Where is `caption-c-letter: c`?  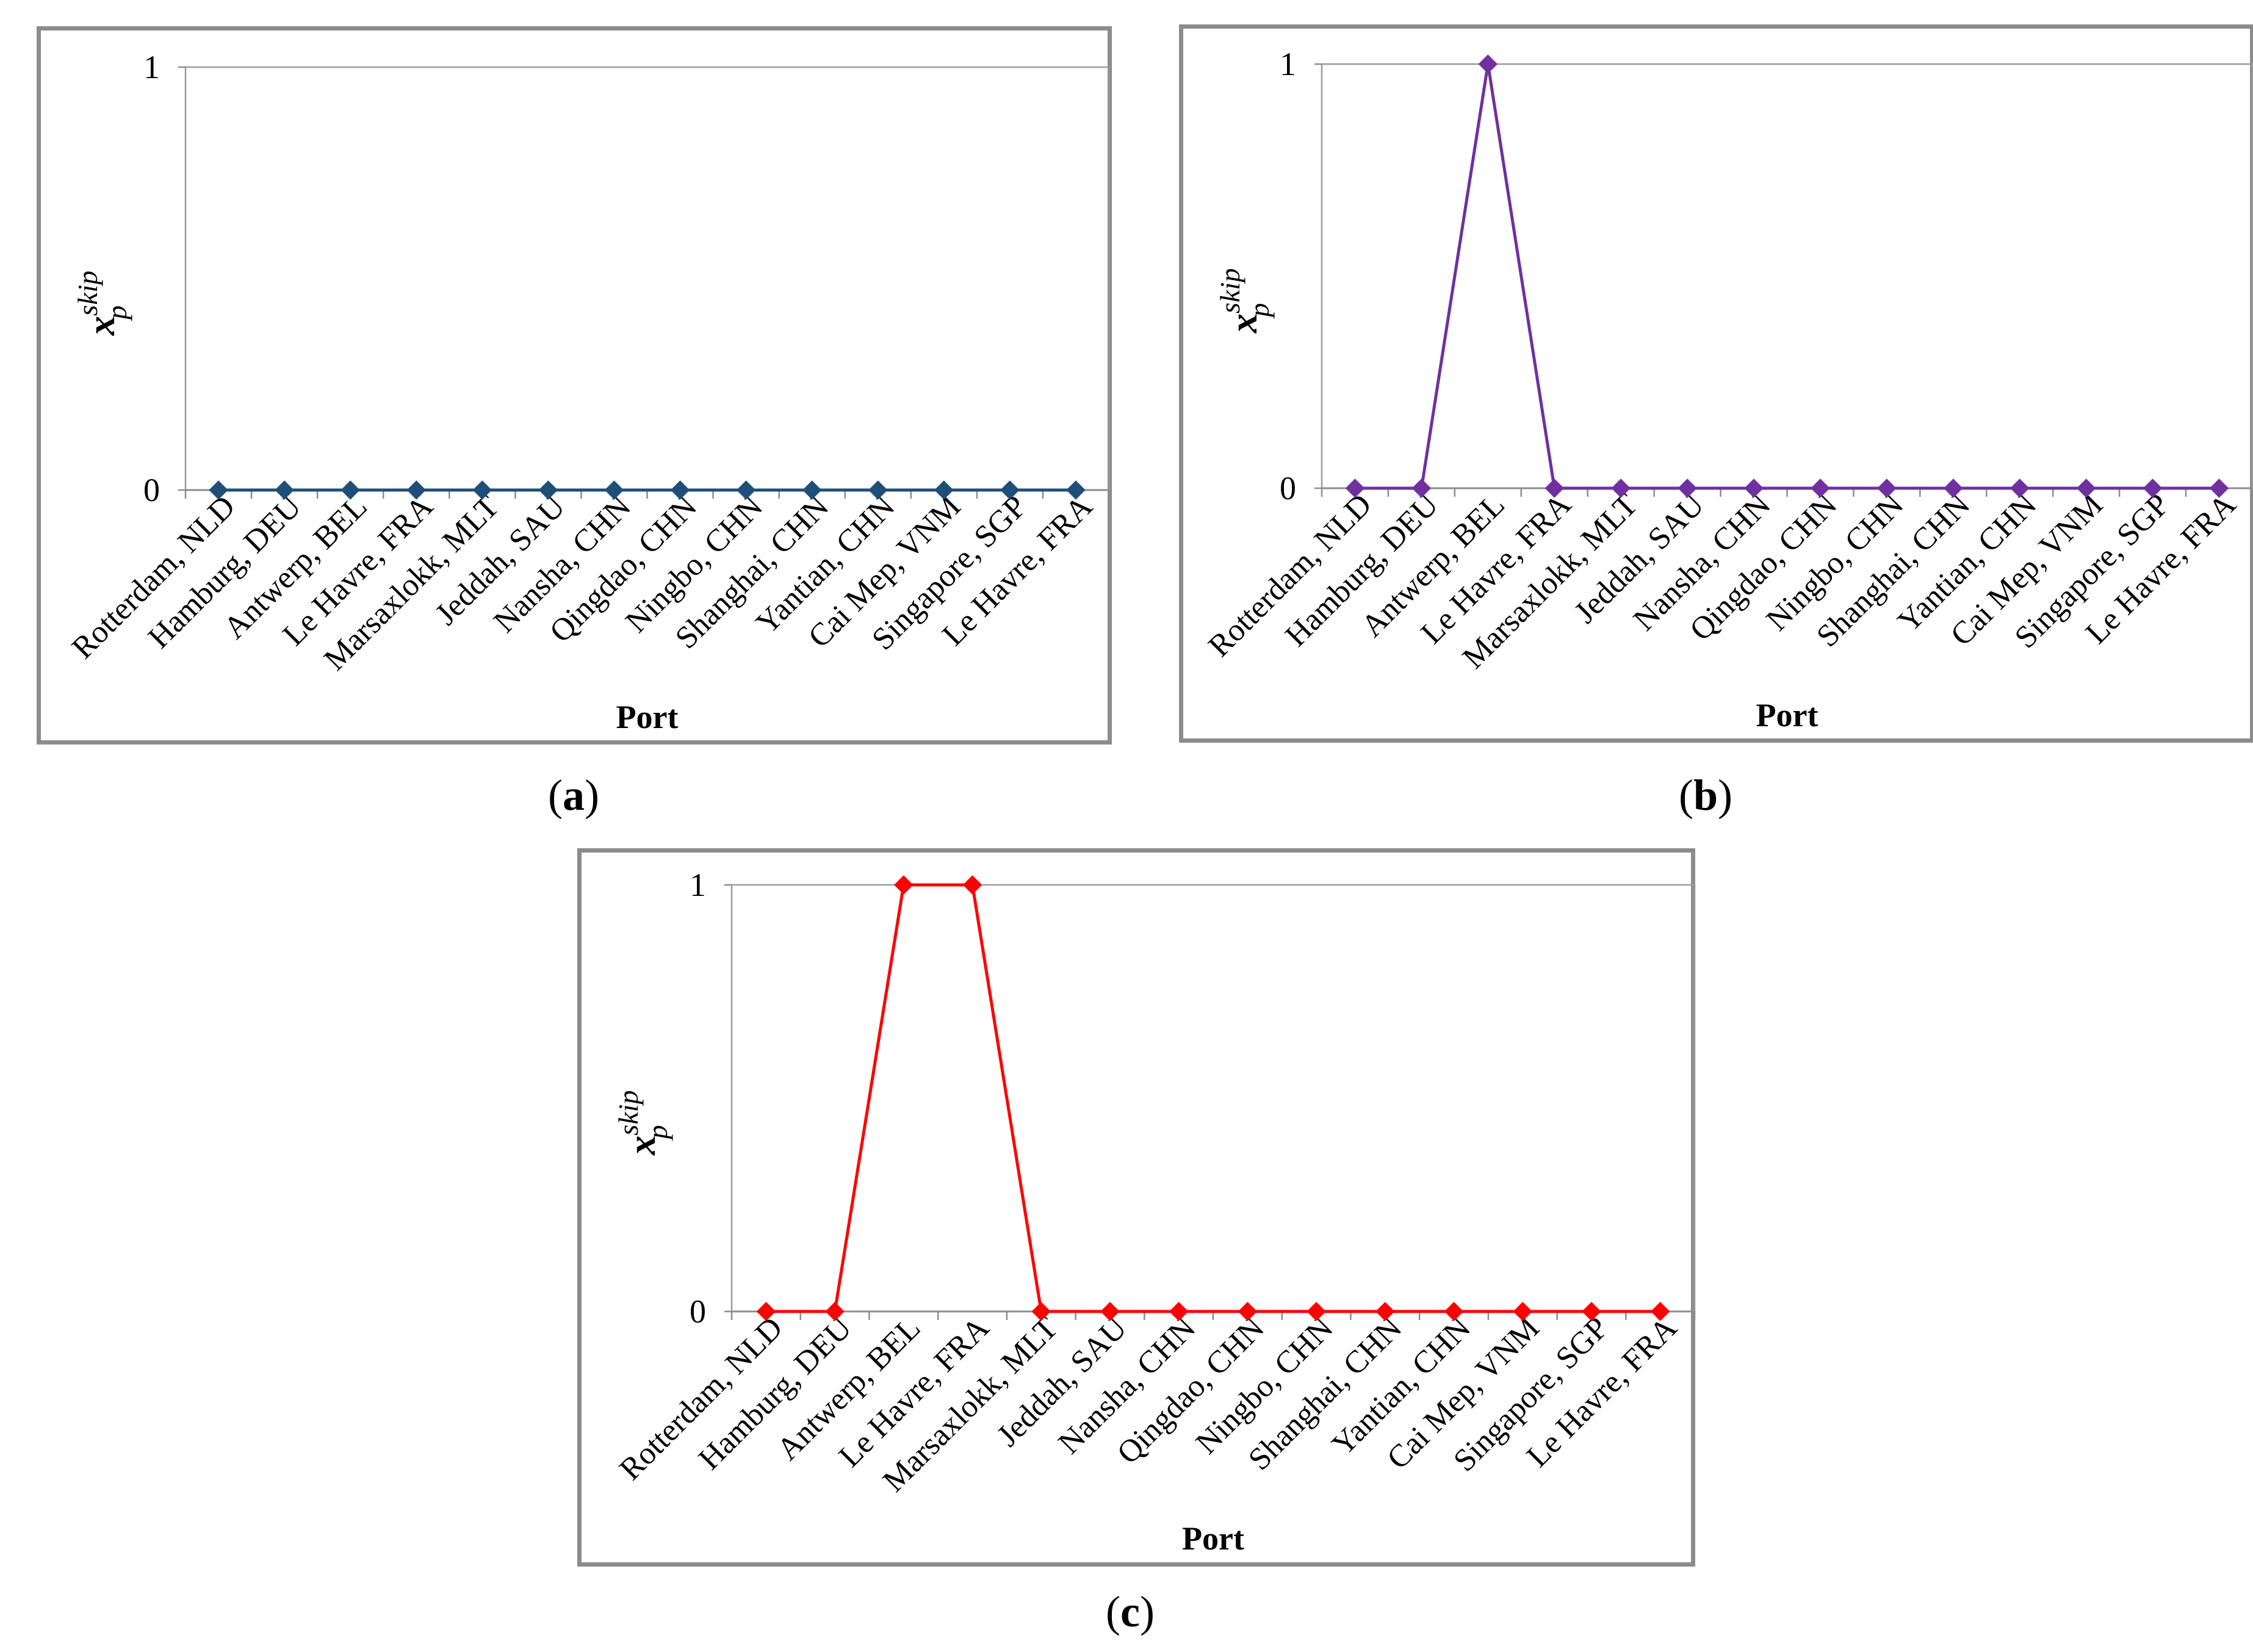 caption-c-letter: c is located at coordinates (1130, 1611).